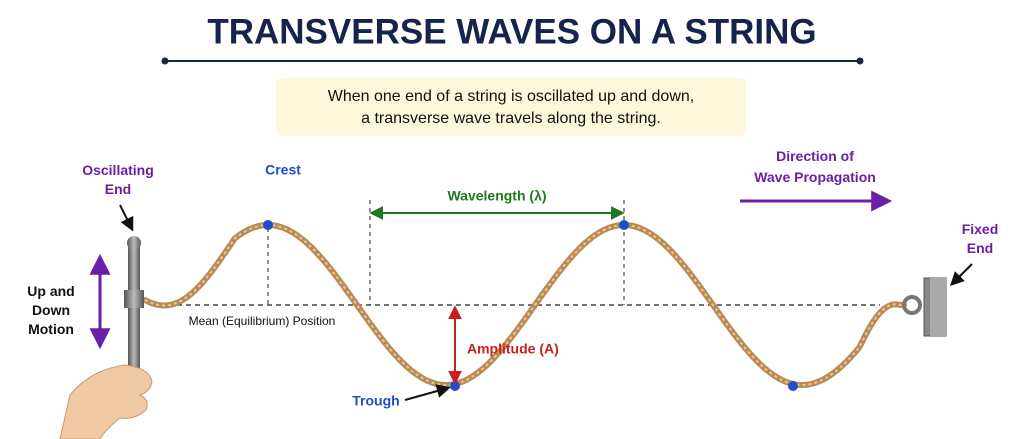 This screenshot has height=439, width=1024. What do you see at coordinates (375, 401) in the screenshot?
I see `trough-label: Trough` at bounding box center [375, 401].